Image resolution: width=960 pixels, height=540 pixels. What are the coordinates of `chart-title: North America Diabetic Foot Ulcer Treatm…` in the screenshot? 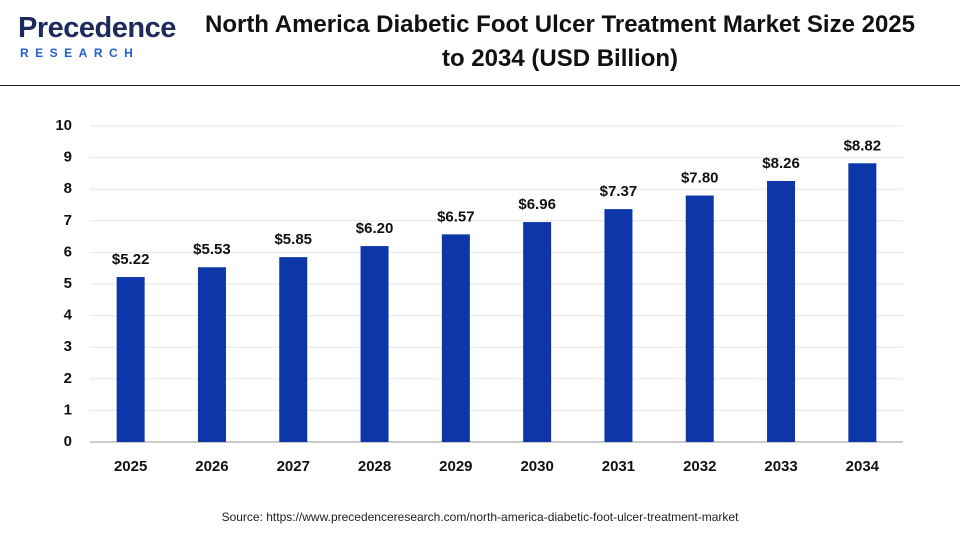 It's located at (559, 41).